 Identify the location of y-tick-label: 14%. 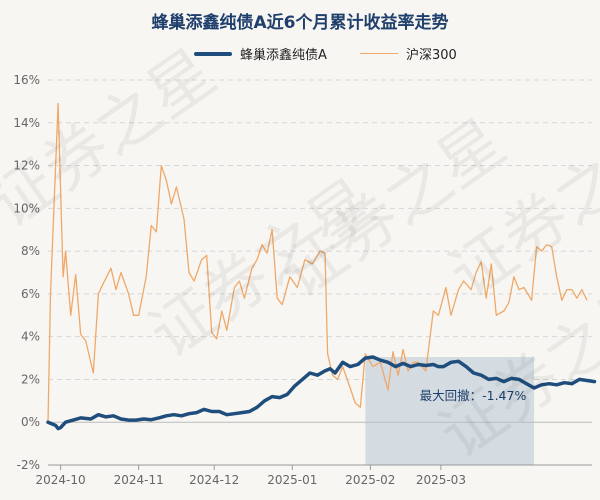
(26, 123).